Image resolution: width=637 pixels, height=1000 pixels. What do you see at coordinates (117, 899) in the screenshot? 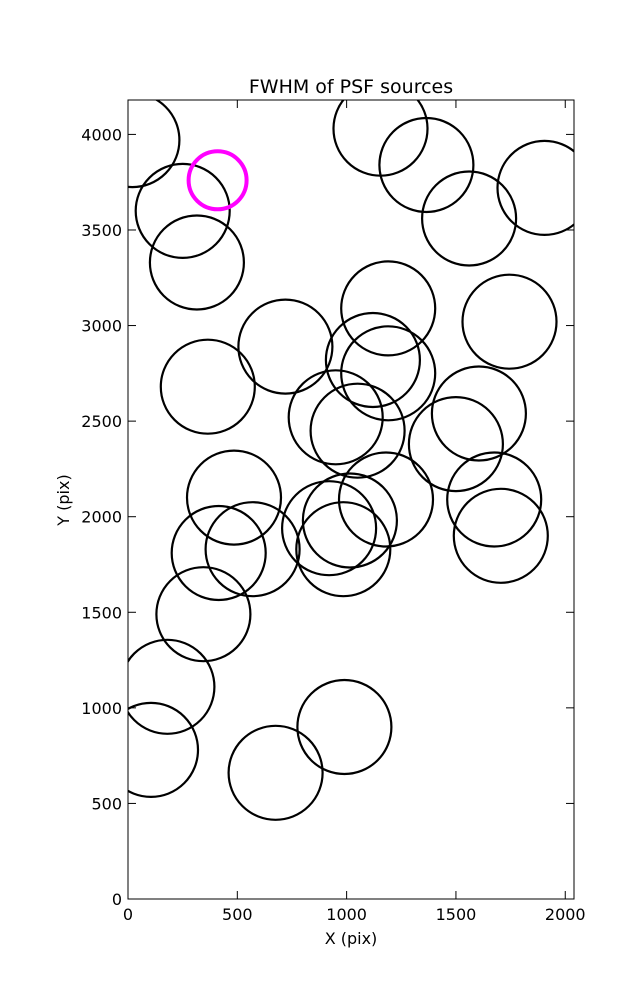
I see `y-tick-label: 0` at bounding box center [117, 899].